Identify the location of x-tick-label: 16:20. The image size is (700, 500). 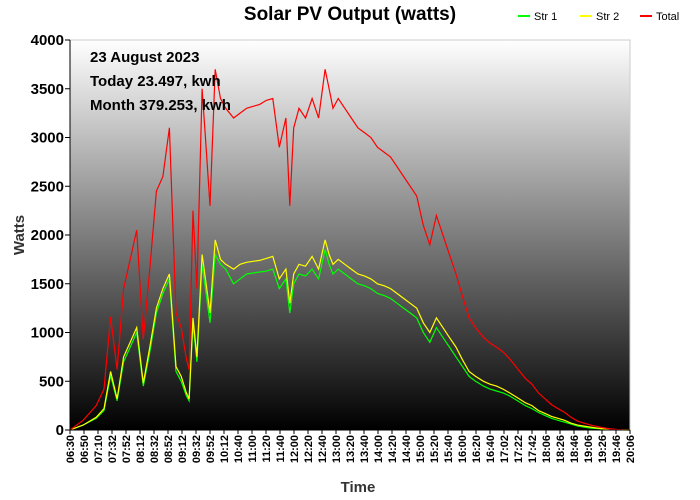
(477, 449).